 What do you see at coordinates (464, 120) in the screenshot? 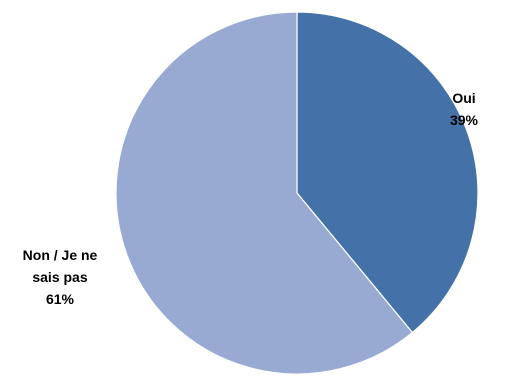
I see `data-label-oui-line-2: 39%` at bounding box center [464, 120].